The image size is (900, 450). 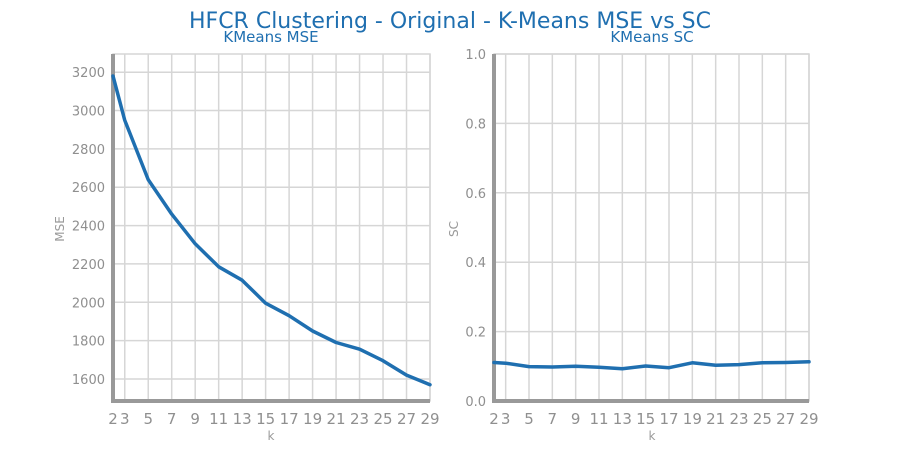 I want to click on mse-x-tick-label: 23, so click(x=359, y=419).